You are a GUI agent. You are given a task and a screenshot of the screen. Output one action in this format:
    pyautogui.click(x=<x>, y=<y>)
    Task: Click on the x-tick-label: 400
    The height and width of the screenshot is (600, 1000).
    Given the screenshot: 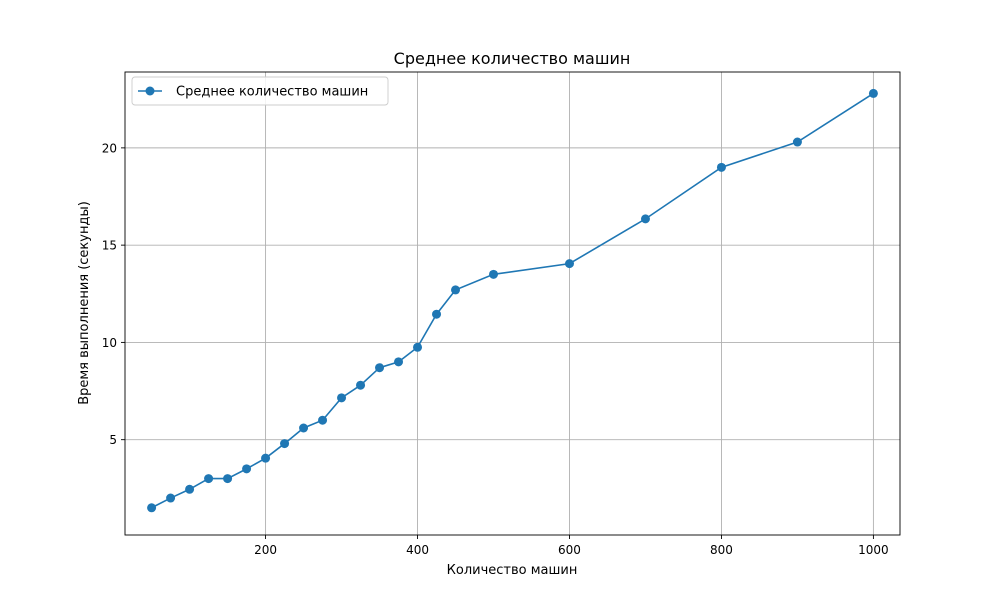 What is the action you would take?
    pyautogui.click(x=417, y=550)
    